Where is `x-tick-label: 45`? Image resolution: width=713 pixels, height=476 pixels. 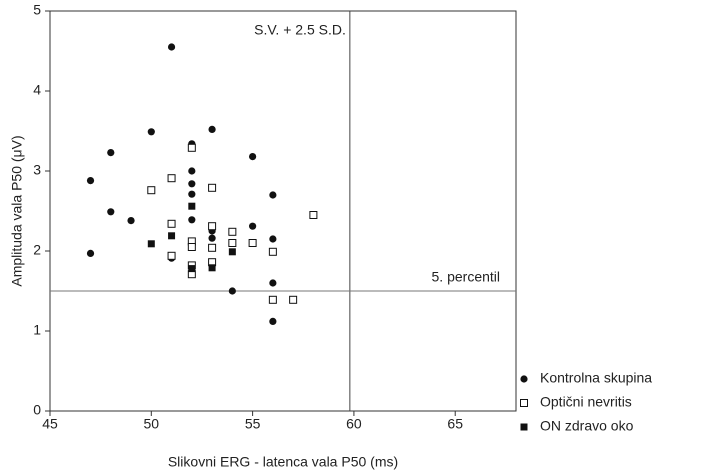
x-tick-label: 45 is located at coordinates (50, 424).